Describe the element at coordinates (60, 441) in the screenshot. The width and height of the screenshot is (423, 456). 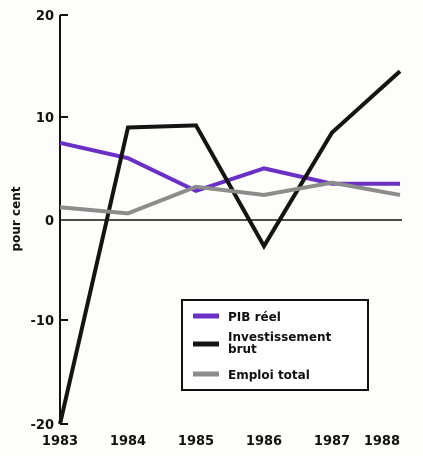
I see `x-tick-label: 1983` at that location.